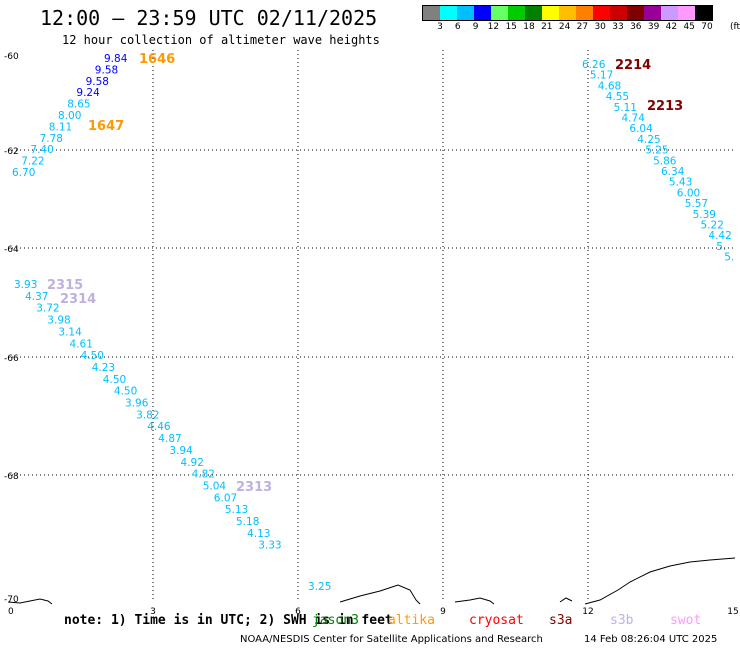  Describe the element at coordinates (137, 404) in the screenshot. I see `wave-height-value: 3.96` at that location.